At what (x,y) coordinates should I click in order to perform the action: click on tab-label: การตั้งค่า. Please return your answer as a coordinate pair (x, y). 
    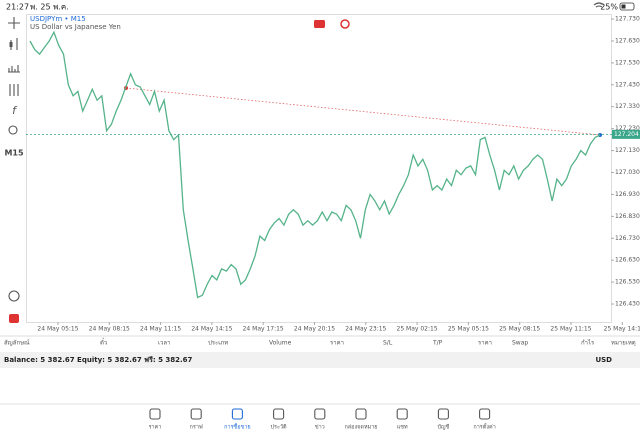
    Looking at the image, I should click on (484, 427).